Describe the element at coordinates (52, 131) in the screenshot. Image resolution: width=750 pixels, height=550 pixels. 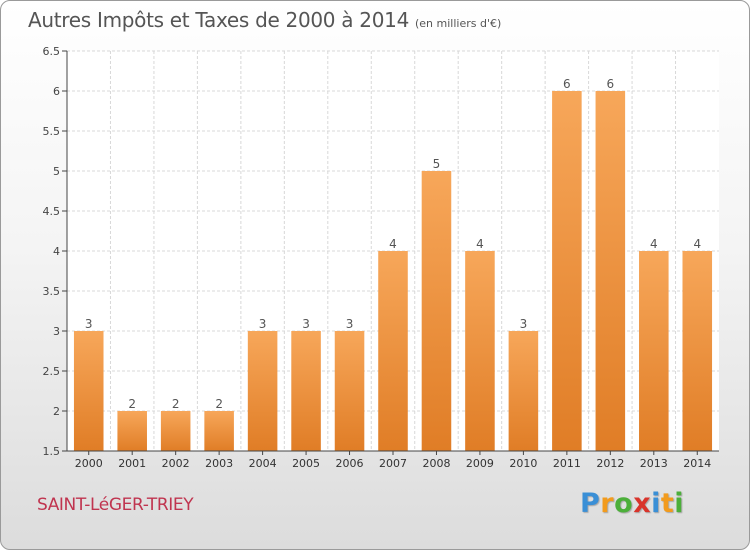
I see `y-tick-label: 5.5` at that location.